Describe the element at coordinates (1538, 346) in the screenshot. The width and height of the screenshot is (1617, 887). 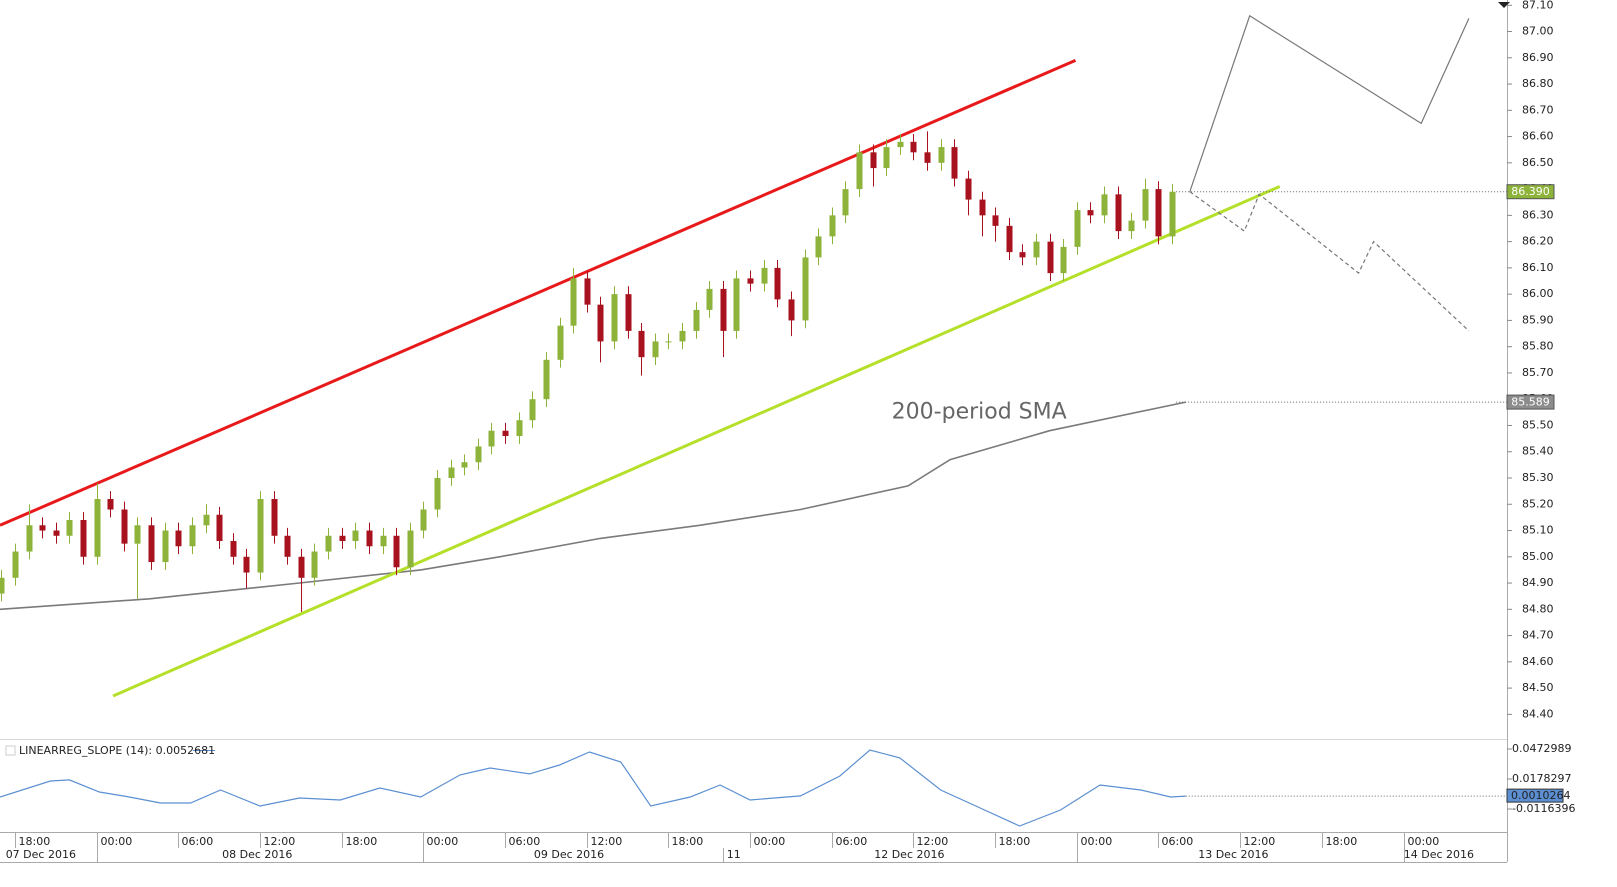
I see `y-tick-label: 85.80` at that location.